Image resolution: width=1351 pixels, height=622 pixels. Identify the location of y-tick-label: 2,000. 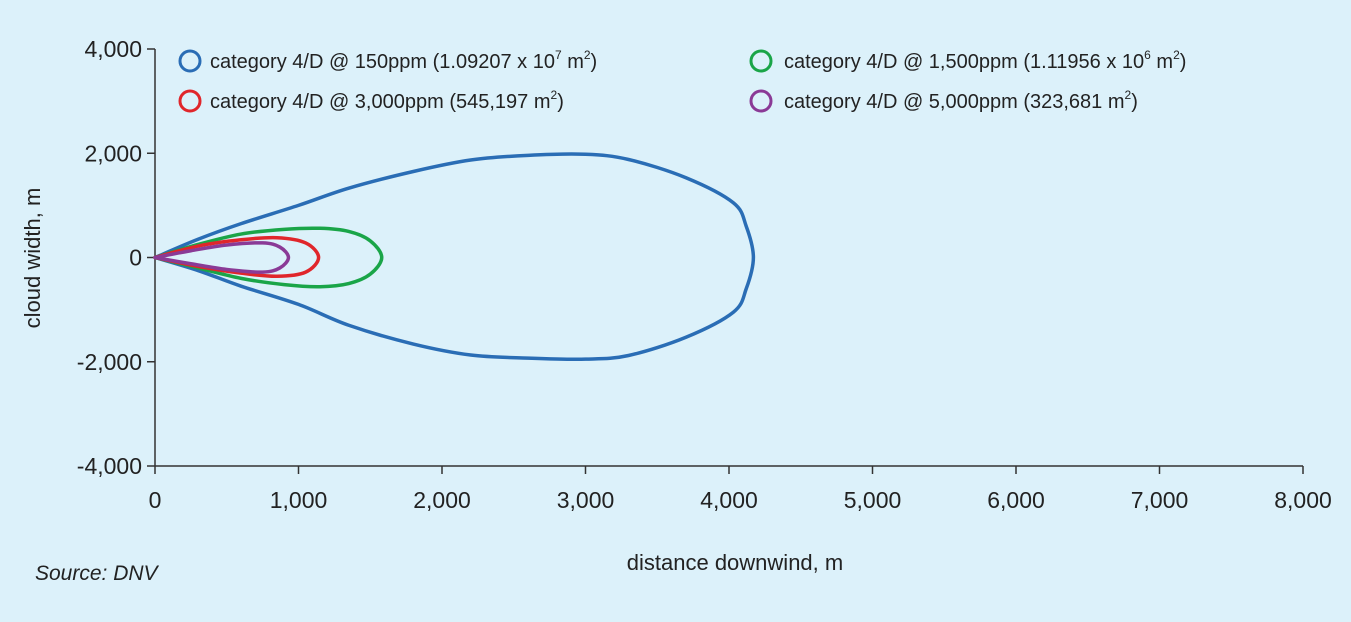
(113, 153).